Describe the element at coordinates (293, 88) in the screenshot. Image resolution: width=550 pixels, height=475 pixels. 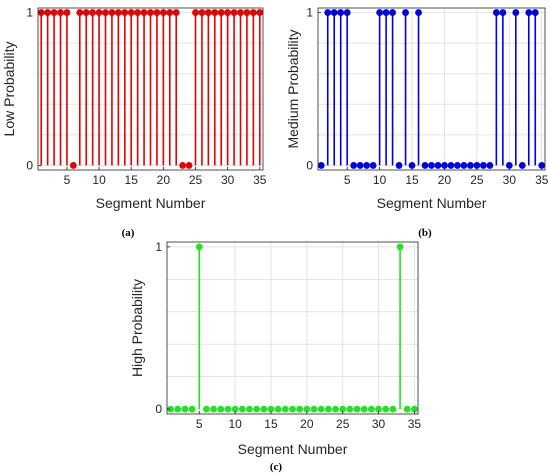
I see `y-axis-label: Medium Probability` at that location.